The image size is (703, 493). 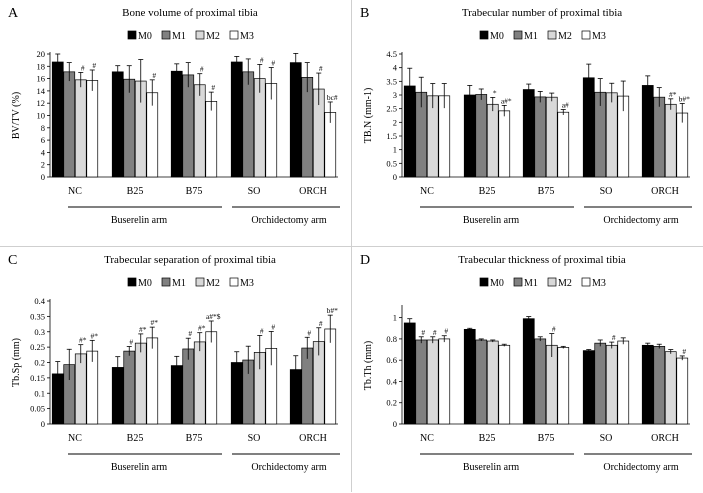 What do you see at coordinates (37, 347) in the screenshot?
I see `y-tick-label: 0.25` at bounding box center [37, 347].